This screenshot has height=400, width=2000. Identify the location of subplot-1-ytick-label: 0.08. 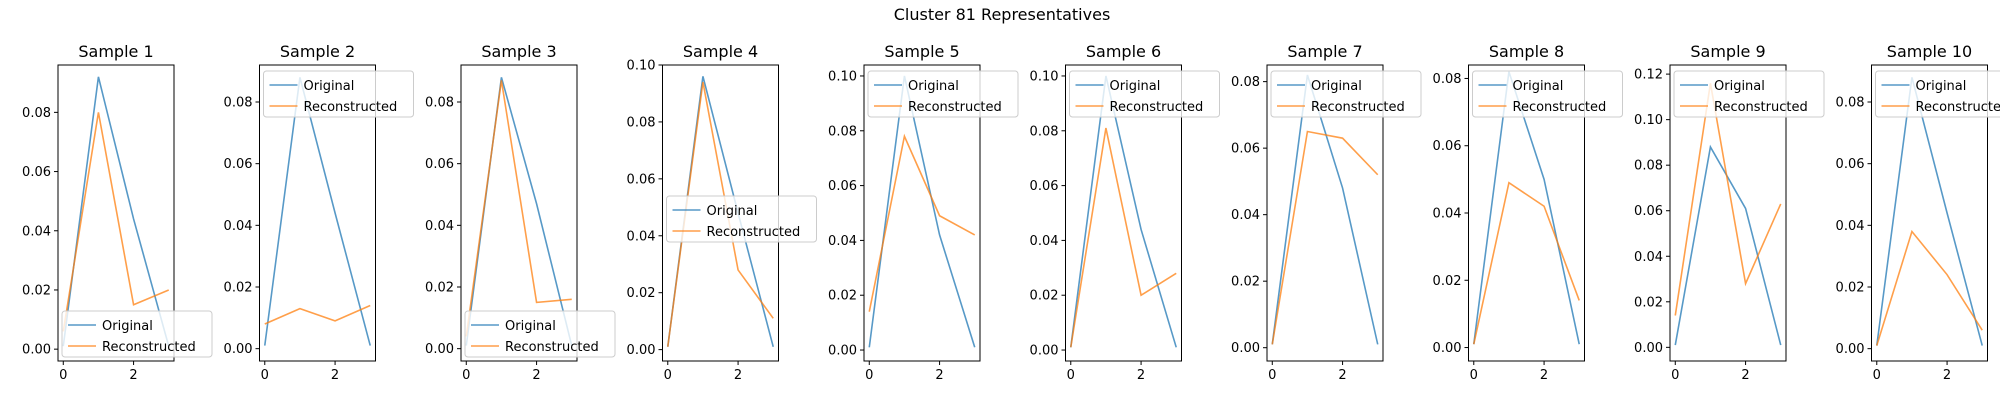
(36, 113).